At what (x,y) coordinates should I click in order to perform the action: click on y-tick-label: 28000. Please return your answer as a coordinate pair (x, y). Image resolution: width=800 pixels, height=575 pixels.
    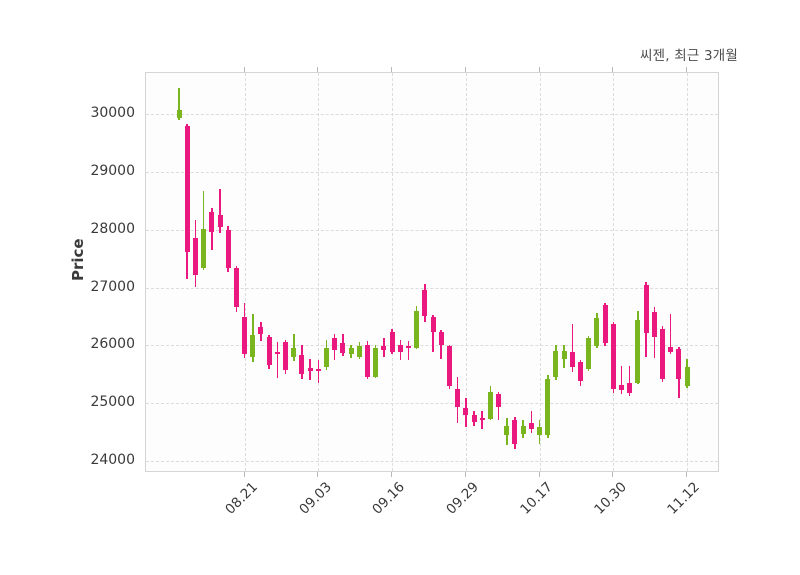
    Looking at the image, I should click on (112, 228).